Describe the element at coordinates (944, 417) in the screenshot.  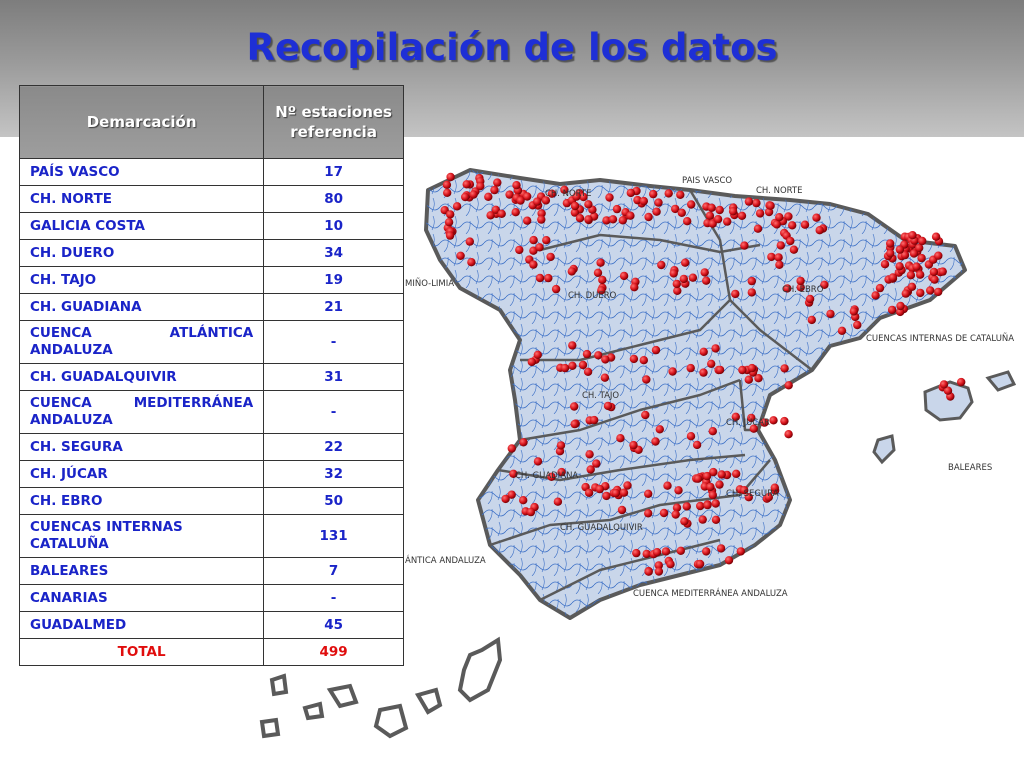
I see `balearic-islands` at that location.